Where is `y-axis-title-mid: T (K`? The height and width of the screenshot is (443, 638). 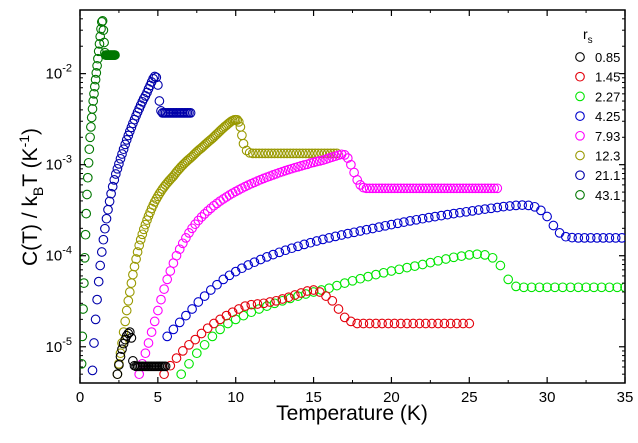 y-axis-title-mid: T (K is located at coordinates (30, 166).